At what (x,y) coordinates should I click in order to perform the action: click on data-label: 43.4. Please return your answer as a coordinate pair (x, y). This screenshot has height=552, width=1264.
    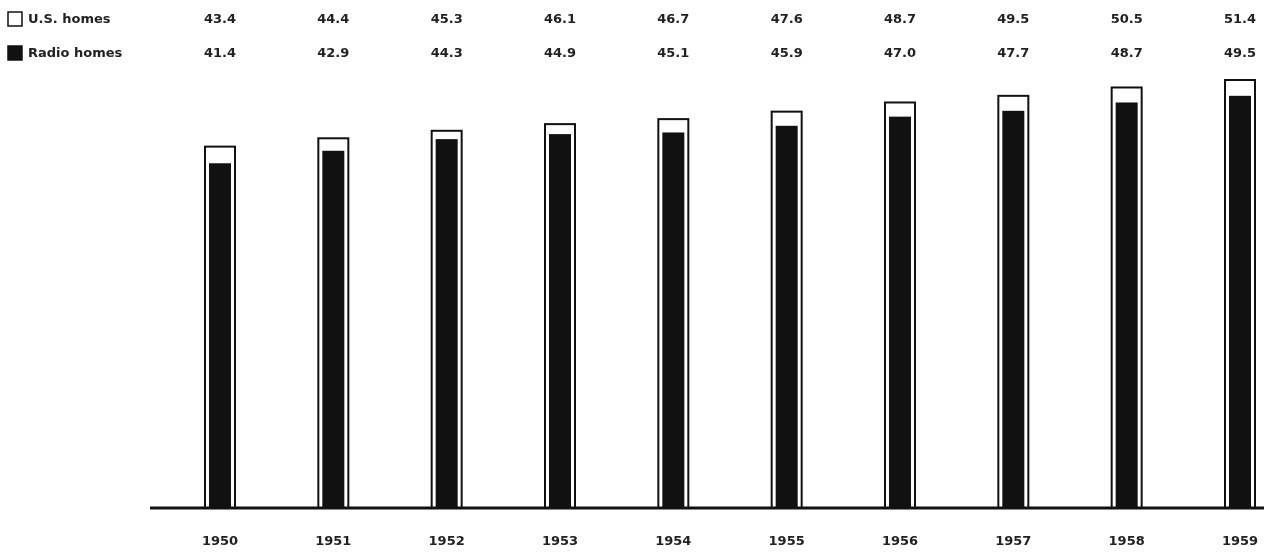
    Looking at the image, I should click on (220, 18).